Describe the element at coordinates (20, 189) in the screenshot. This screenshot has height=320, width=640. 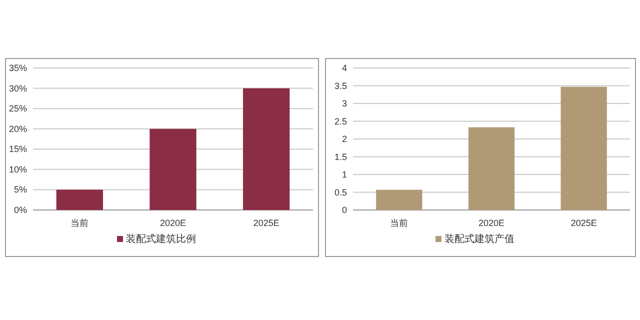
I see `y-tick-label: 5%` at that location.